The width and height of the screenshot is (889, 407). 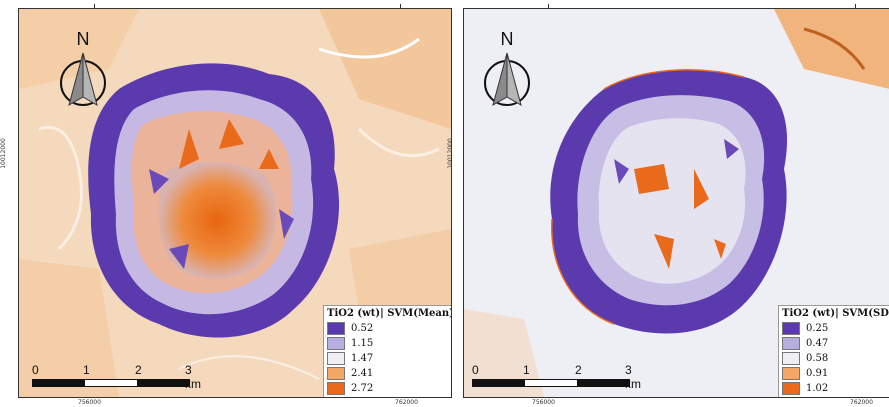 What do you see at coordinates (835, 343) in the screenshot?
I see `legend-item: 0.47` at bounding box center [835, 343].